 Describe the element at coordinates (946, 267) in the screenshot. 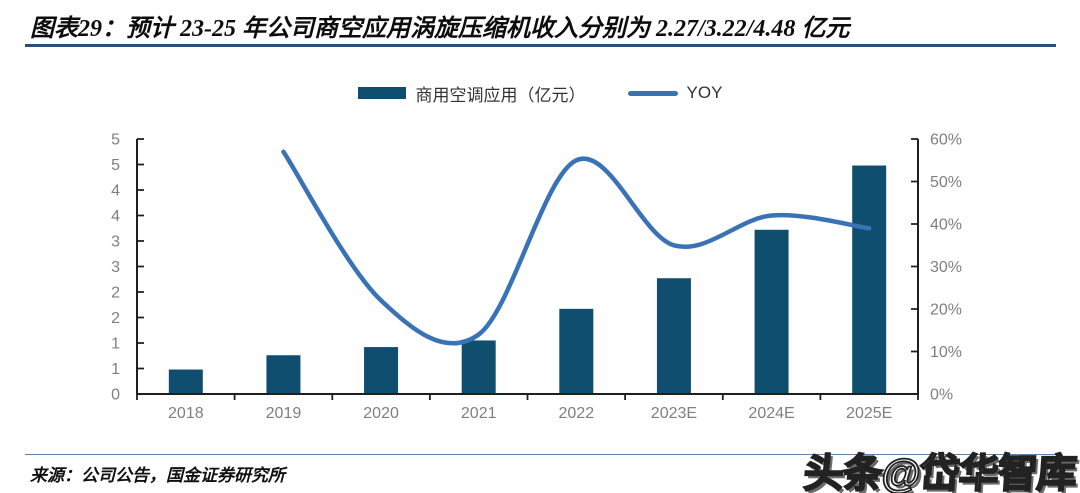

I see `right-axis-label: 30%` at that location.